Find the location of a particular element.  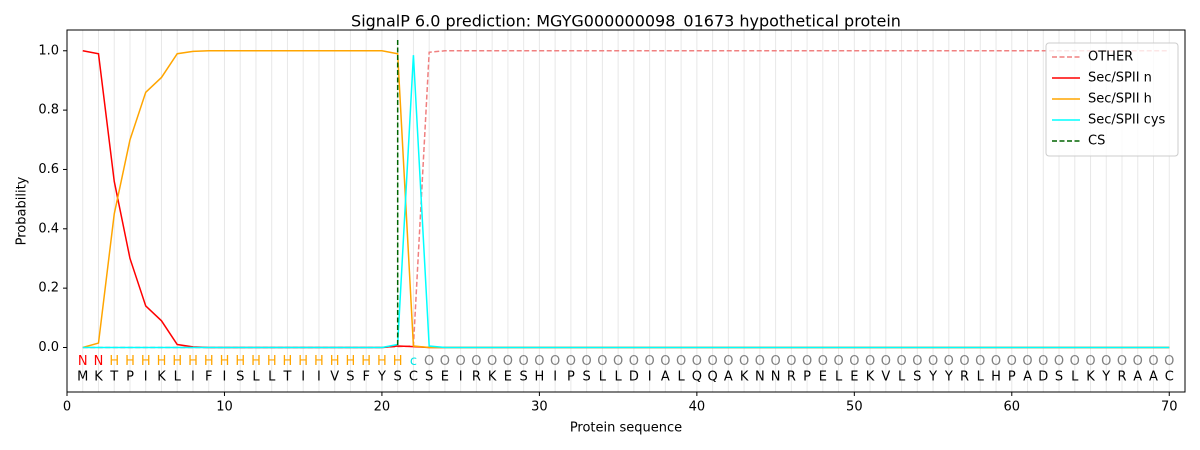

x-tick-label: 50 is located at coordinates (854, 407).